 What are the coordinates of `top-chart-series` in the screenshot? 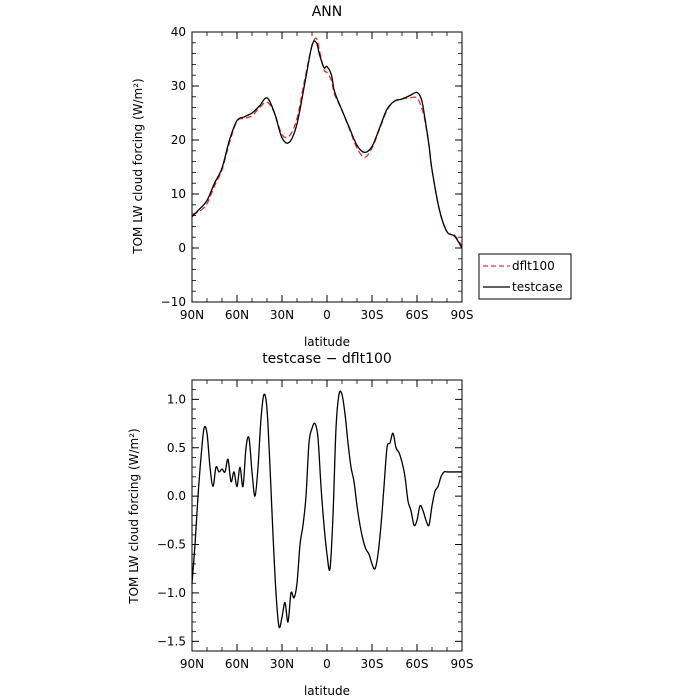 It's located at (327, 143).